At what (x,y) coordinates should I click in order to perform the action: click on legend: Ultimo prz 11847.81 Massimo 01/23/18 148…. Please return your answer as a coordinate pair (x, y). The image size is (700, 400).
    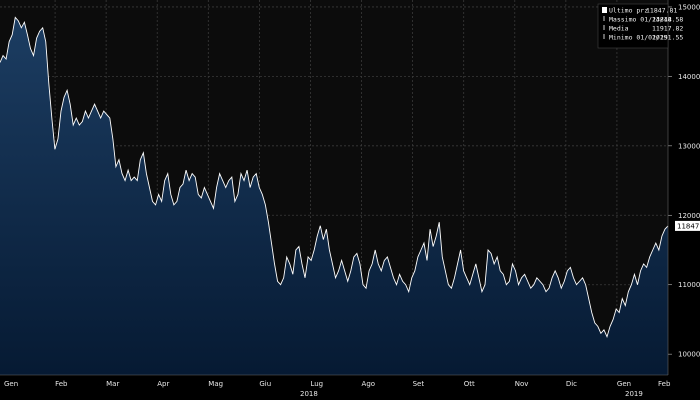
    Looking at the image, I should click on (640, 26).